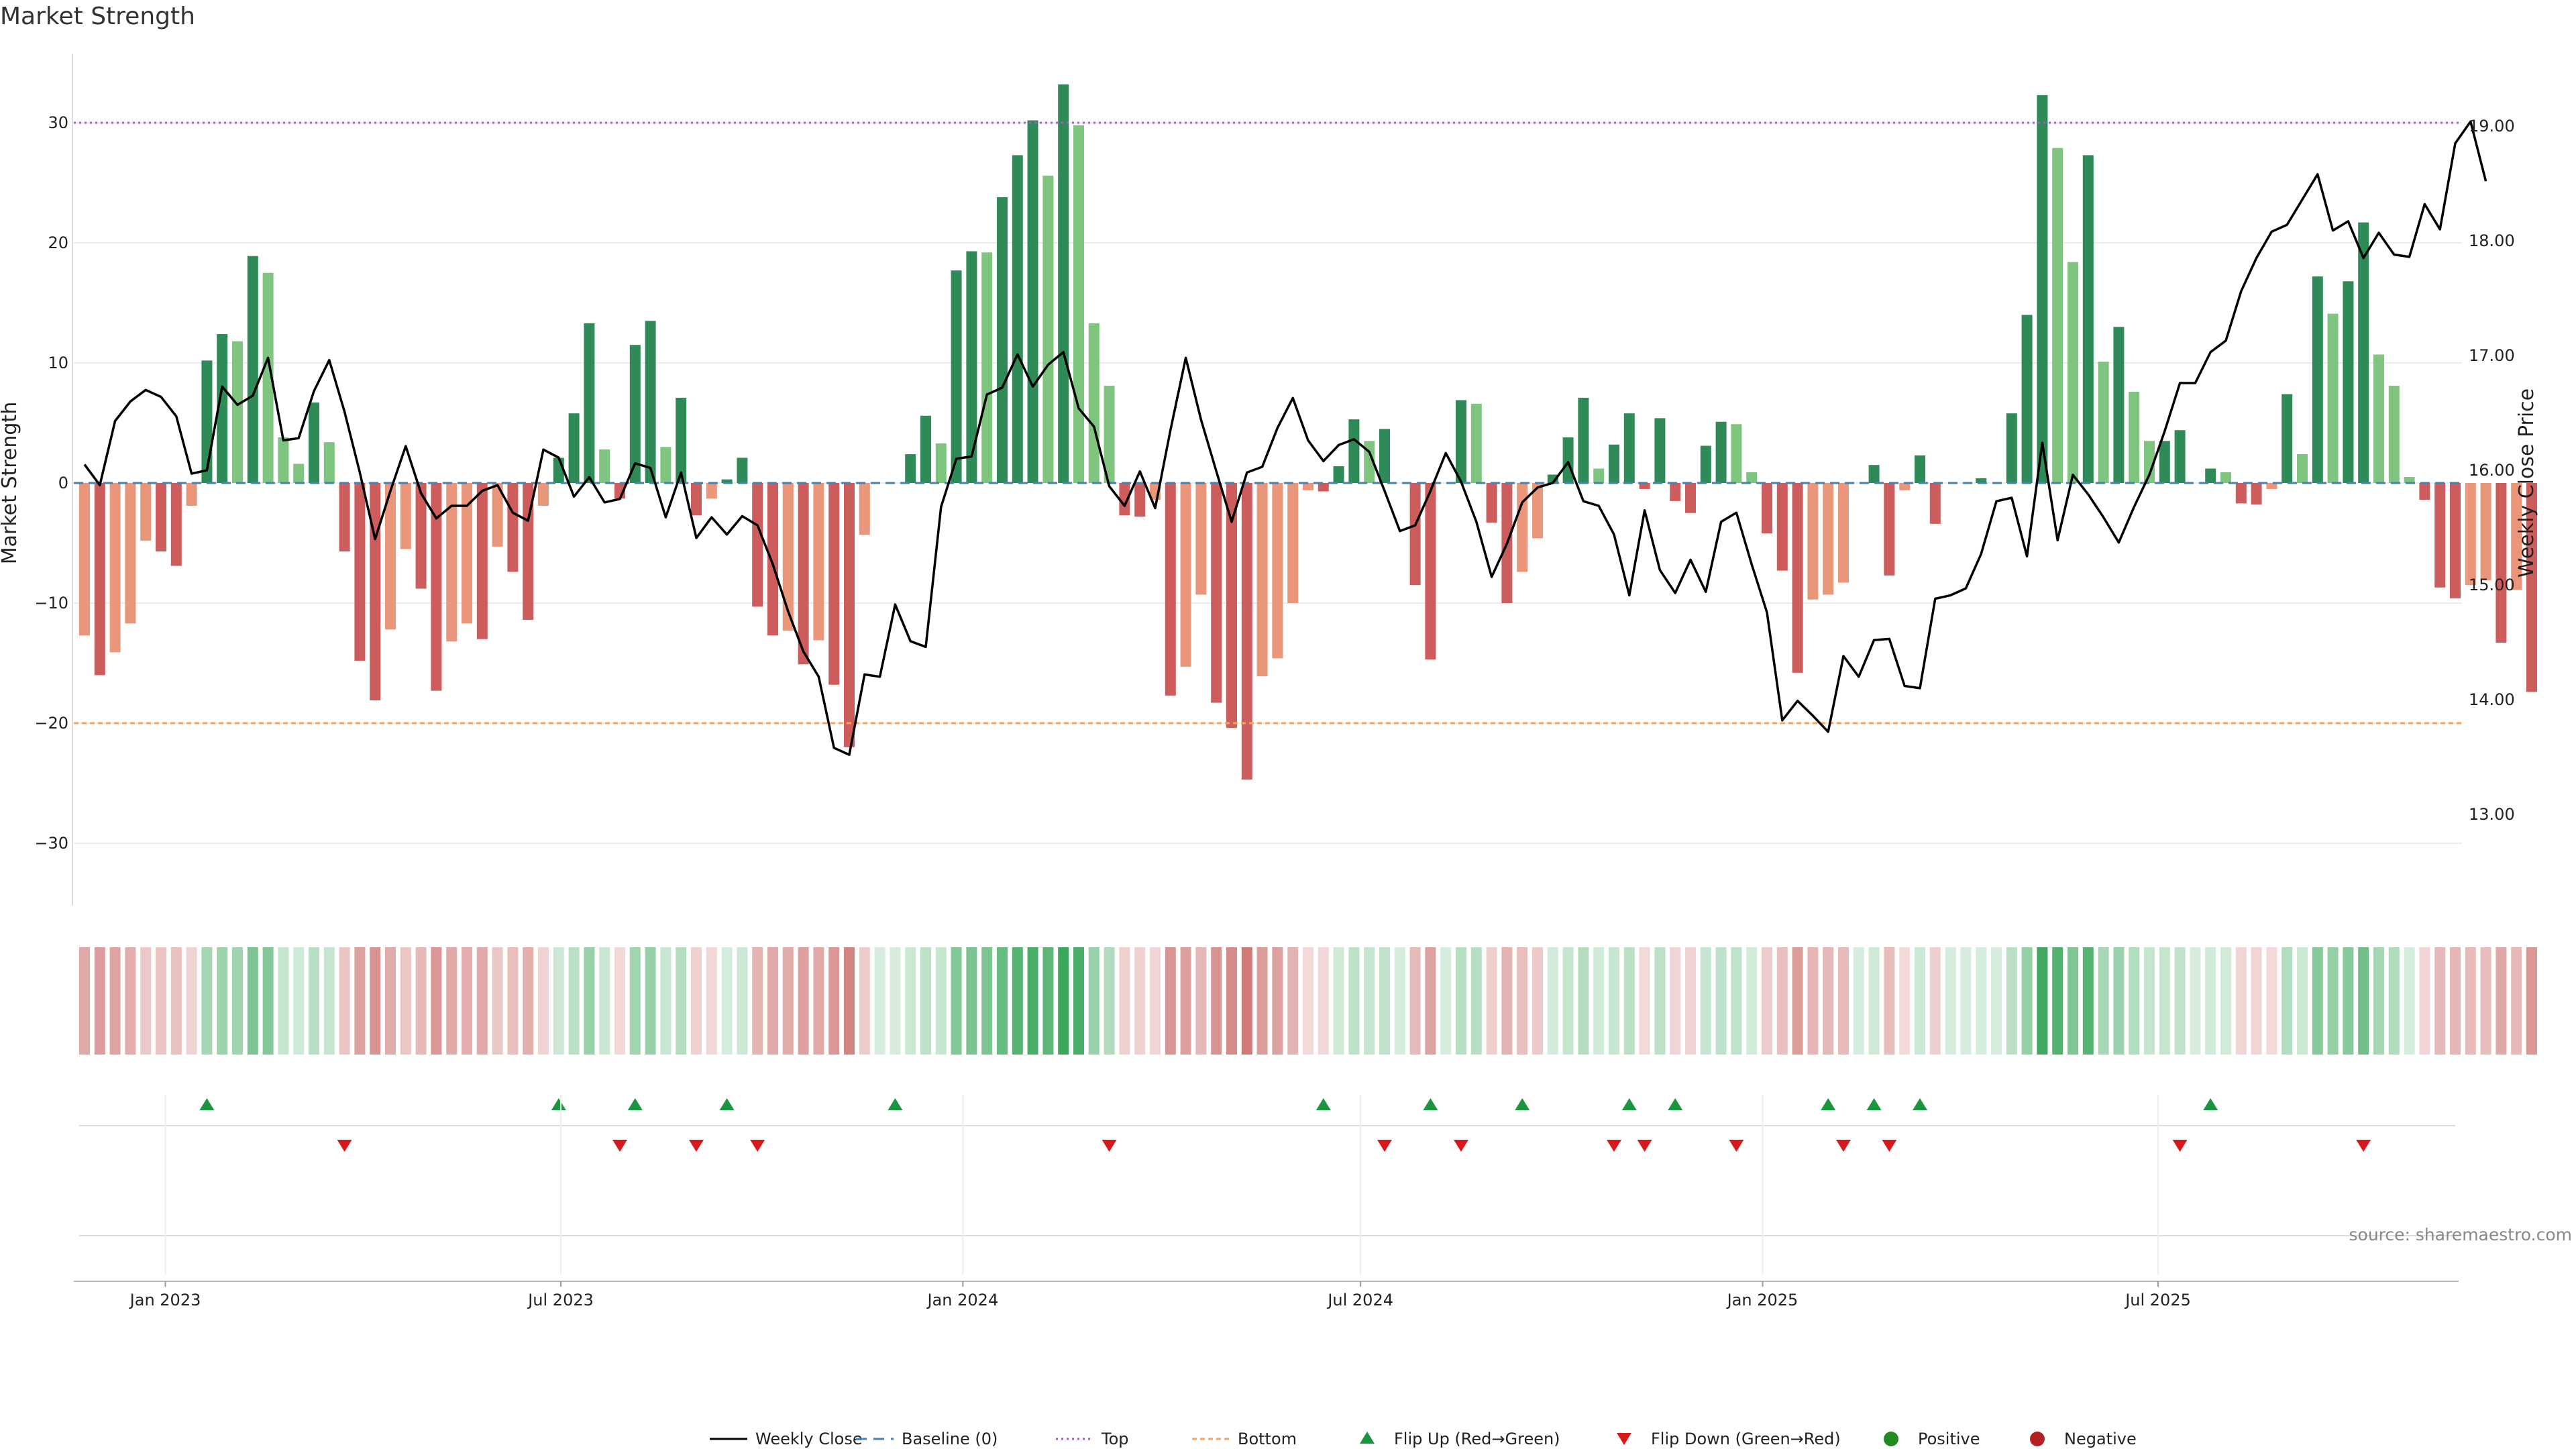 The image size is (2576, 1449). I want to click on legend-label: Negative, so click(2100, 1439).